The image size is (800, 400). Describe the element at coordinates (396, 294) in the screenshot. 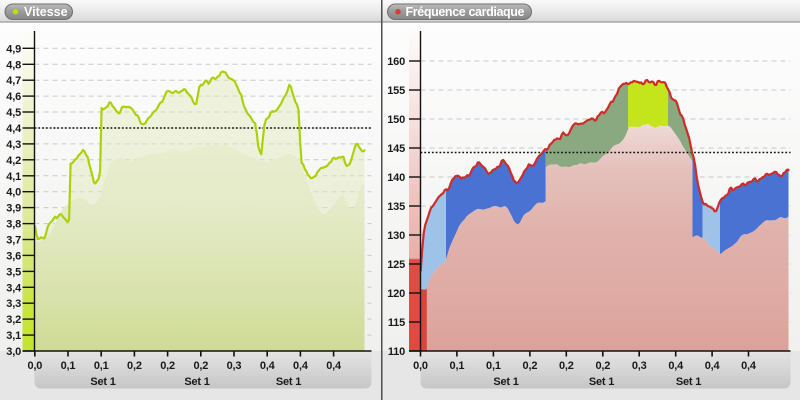

I see `svg-text: 120` at that location.